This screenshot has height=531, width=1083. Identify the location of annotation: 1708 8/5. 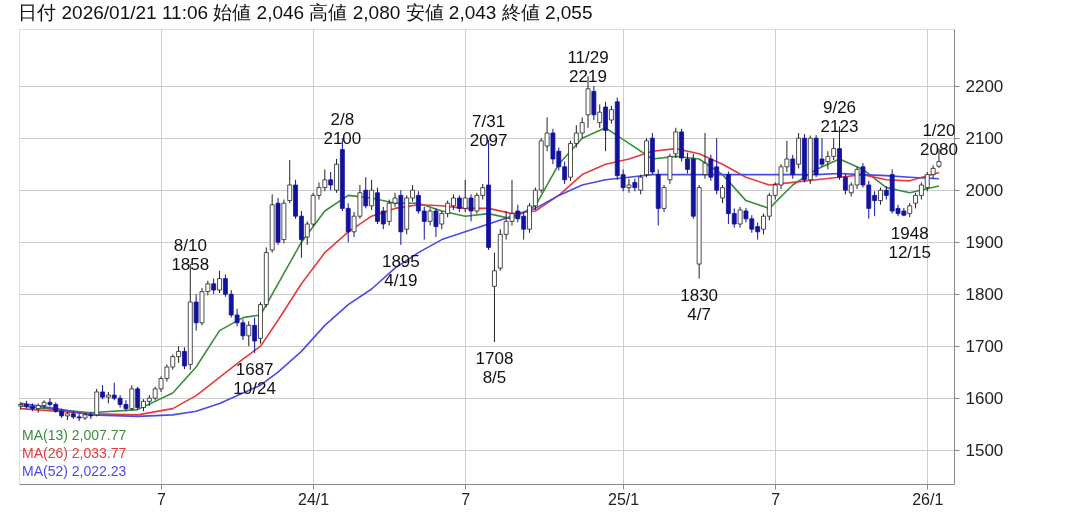
(494, 368).